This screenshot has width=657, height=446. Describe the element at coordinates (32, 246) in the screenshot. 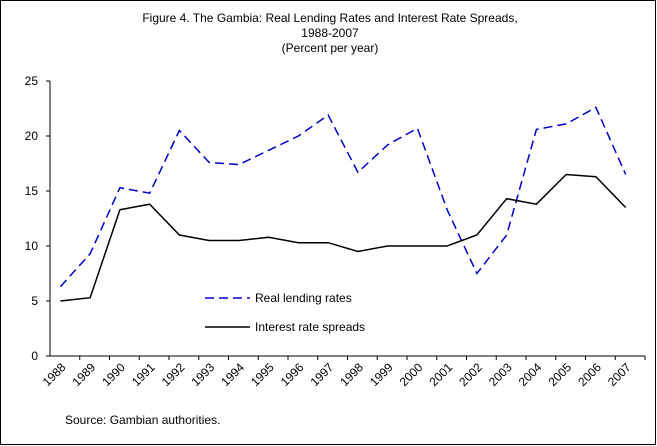

I see `y-tick-label: 10` at that location.